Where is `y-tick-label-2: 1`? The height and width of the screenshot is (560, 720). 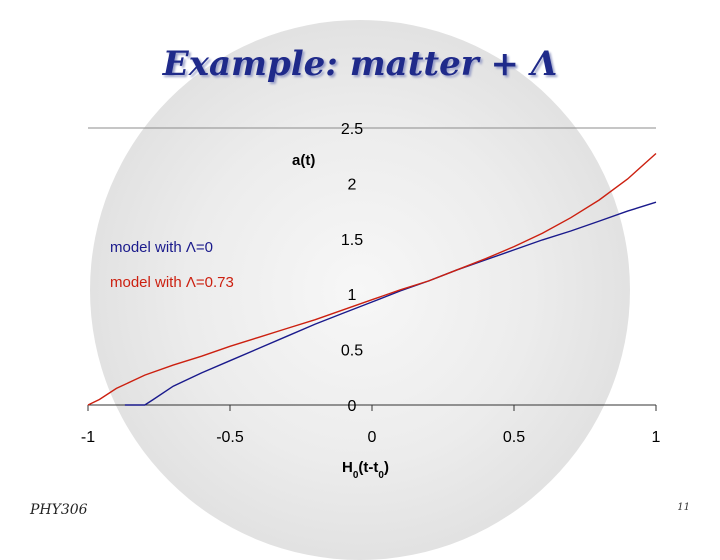 y-tick-label-2: 1 is located at coordinates (352, 295).